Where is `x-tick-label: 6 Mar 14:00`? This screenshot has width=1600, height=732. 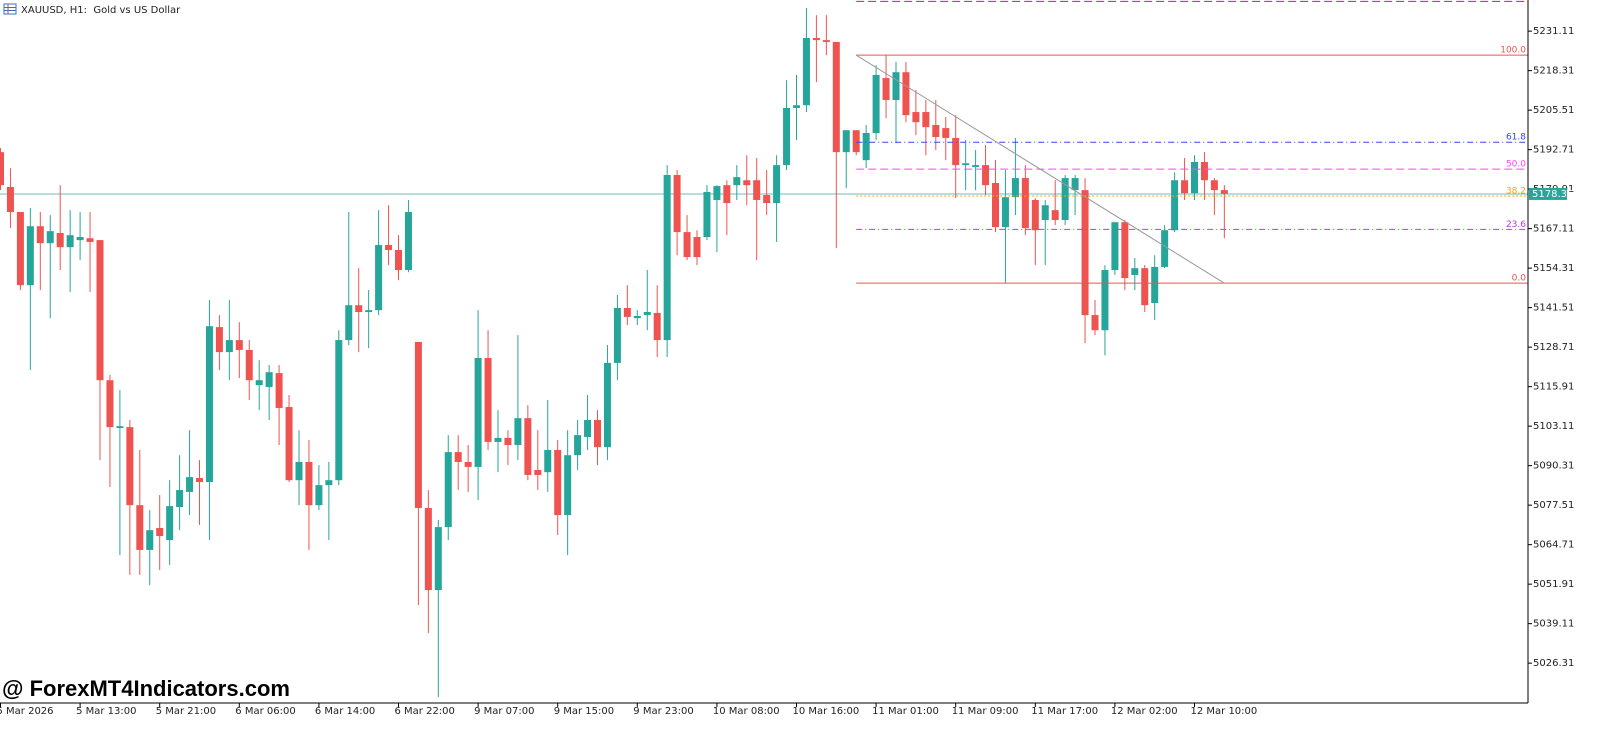
x-tick-label: 6 Mar 14:00 is located at coordinates (345, 711).